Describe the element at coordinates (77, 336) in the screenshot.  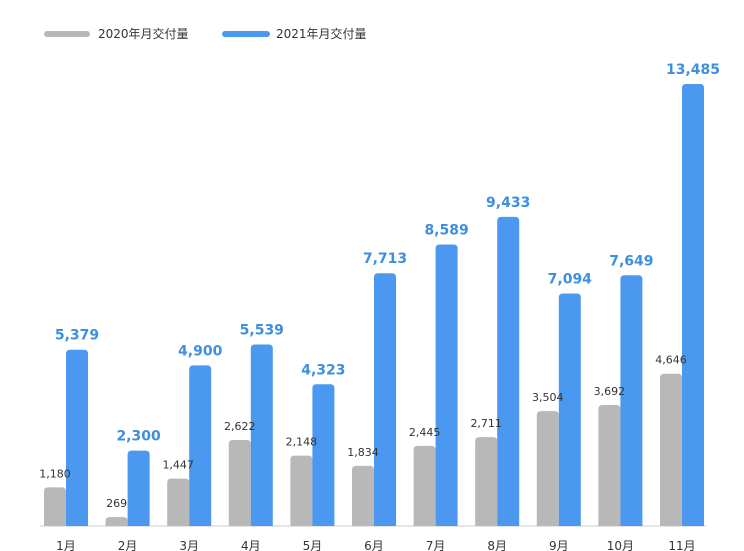
I see `value-label-2021-month-1: 5,379` at that location.